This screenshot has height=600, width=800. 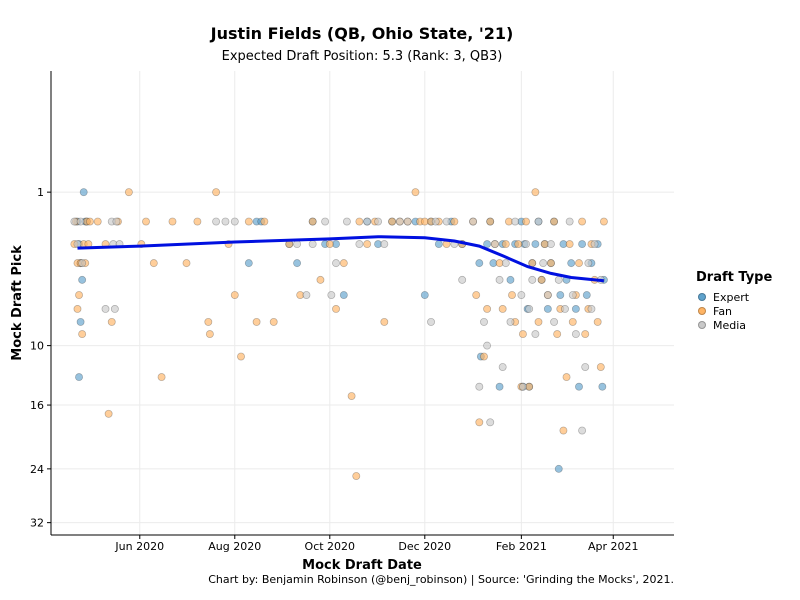 I want to click on y-tick-label: 1, so click(x=40, y=192).